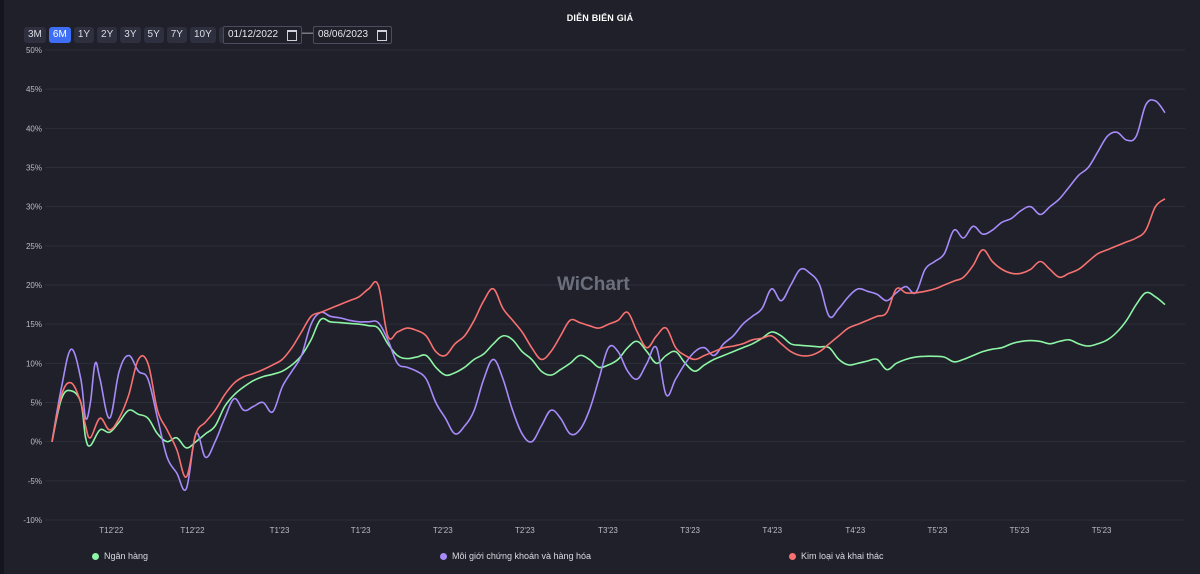 The width and height of the screenshot is (1200, 574). What do you see at coordinates (34, 168) in the screenshot?
I see `y-tick-label: 35%` at bounding box center [34, 168].